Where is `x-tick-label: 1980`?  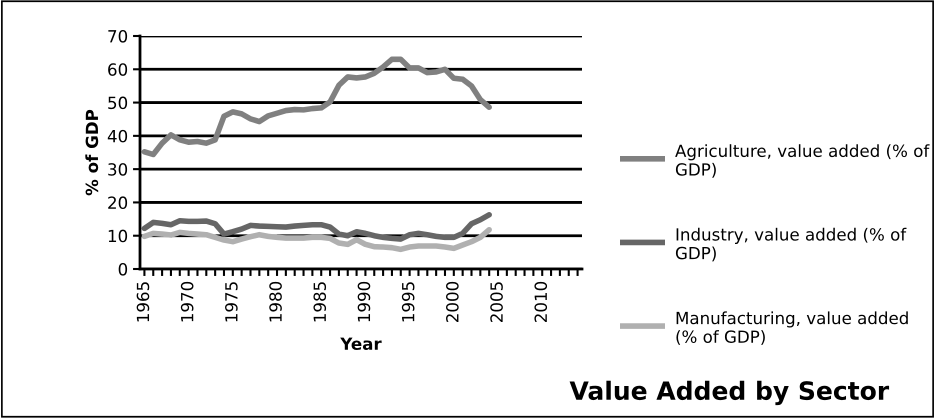
x-tick-label: 1980 is located at coordinates (275, 302).